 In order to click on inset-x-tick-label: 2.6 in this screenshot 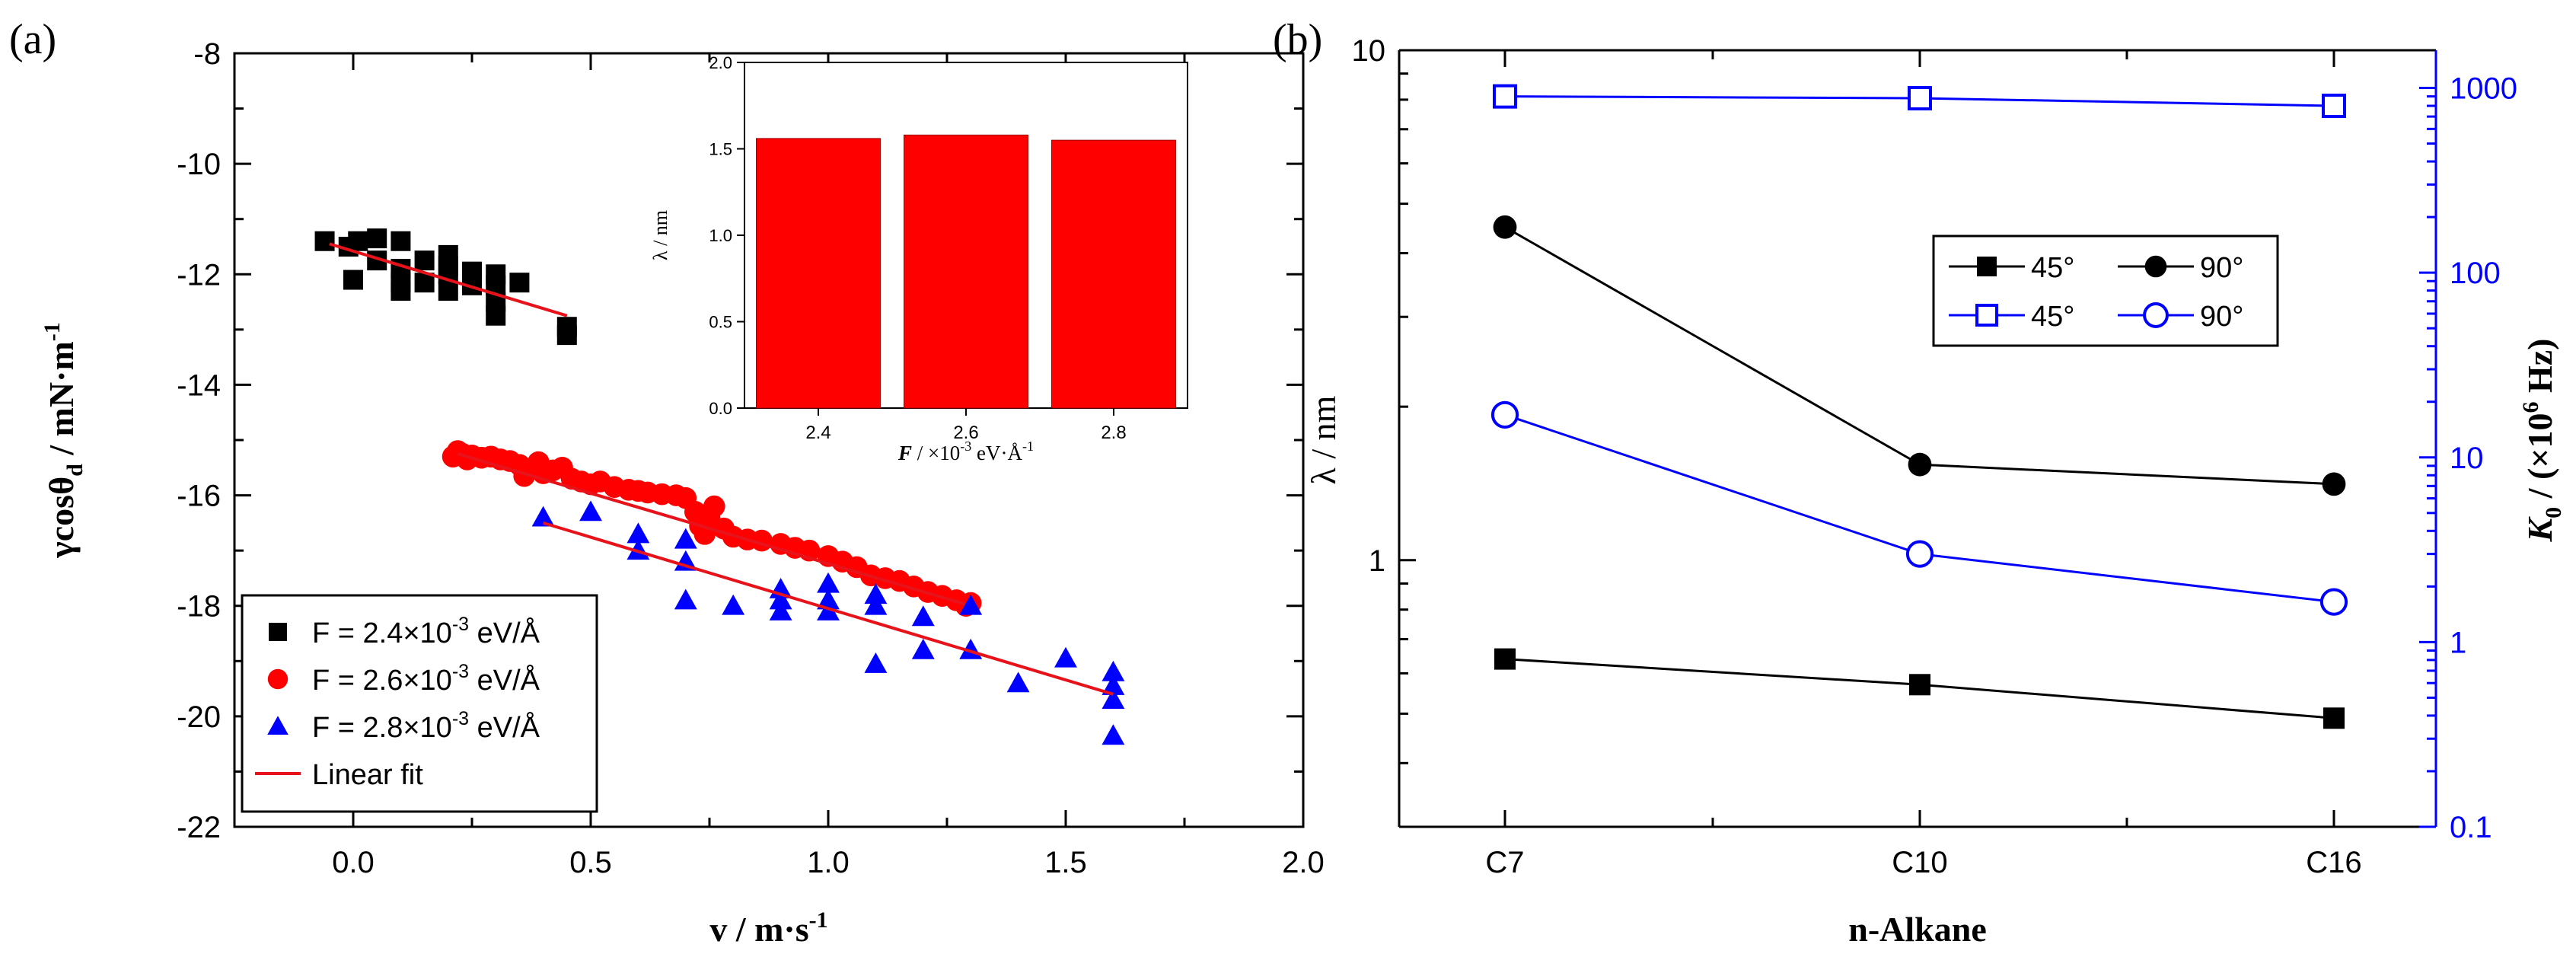, I will do `click(965, 433)`.